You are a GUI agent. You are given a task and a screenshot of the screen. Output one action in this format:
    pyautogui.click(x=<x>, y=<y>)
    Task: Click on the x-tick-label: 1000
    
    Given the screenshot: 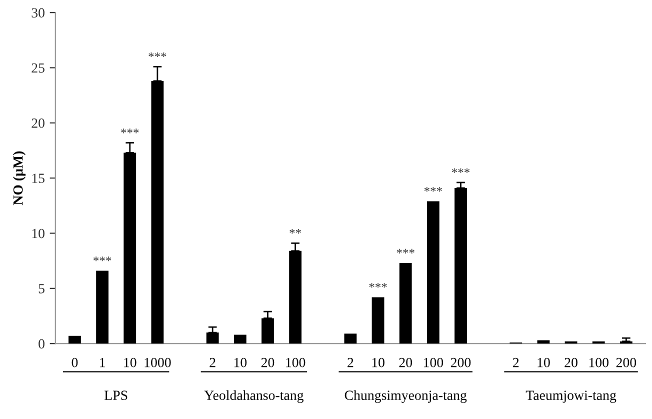 What is the action you would take?
    pyautogui.click(x=157, y=363)
    